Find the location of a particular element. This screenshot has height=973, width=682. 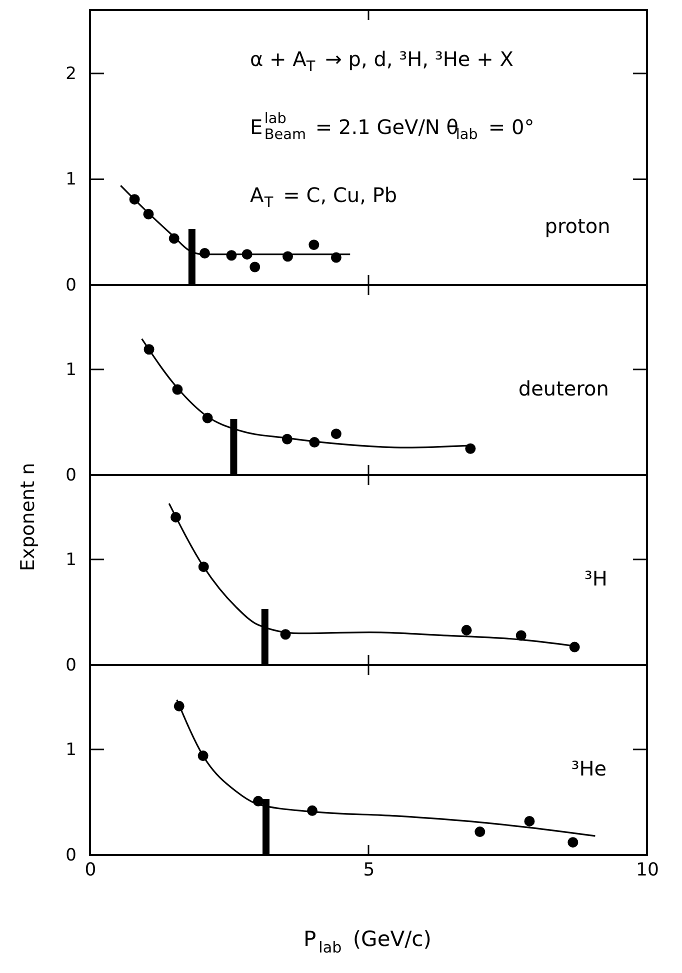

annotation: ³He is located at coordinates (589, 768).